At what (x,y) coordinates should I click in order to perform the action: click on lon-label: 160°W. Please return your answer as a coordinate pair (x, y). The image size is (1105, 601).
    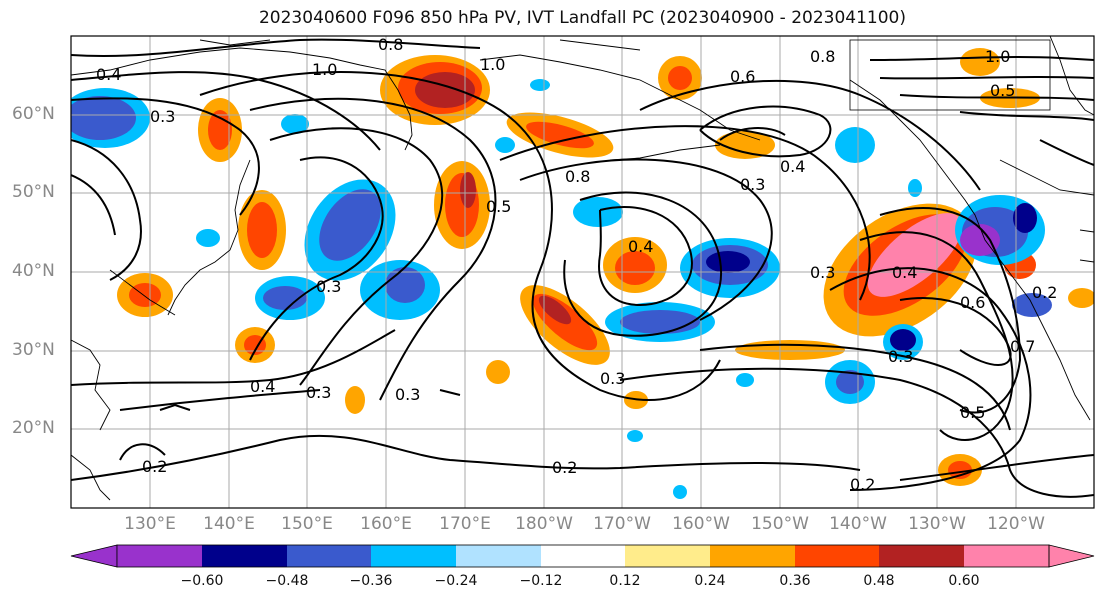
    Looking at the image, I should click on (701, 524).